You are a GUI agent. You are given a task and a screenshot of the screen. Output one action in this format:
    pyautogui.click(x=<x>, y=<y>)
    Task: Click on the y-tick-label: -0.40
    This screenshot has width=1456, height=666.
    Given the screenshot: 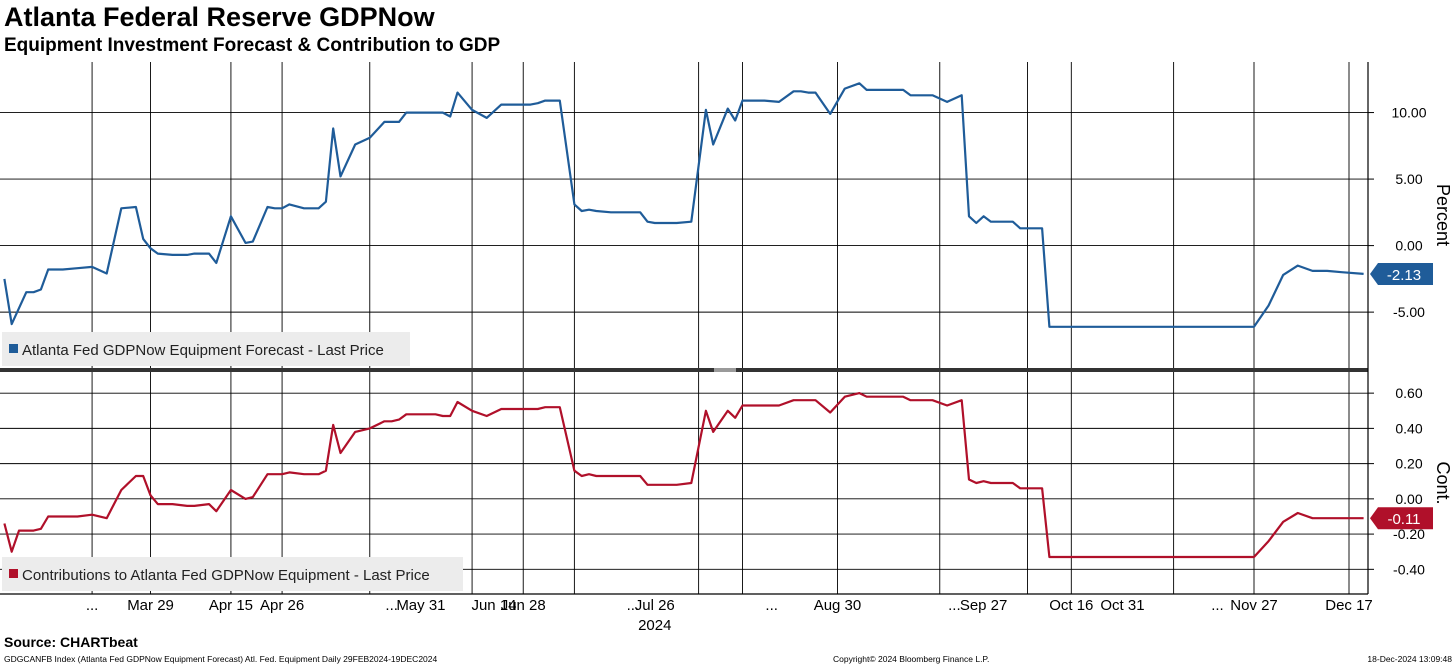 What is the action you would take?
    pyautogui.click(x=1409, y=569)
    